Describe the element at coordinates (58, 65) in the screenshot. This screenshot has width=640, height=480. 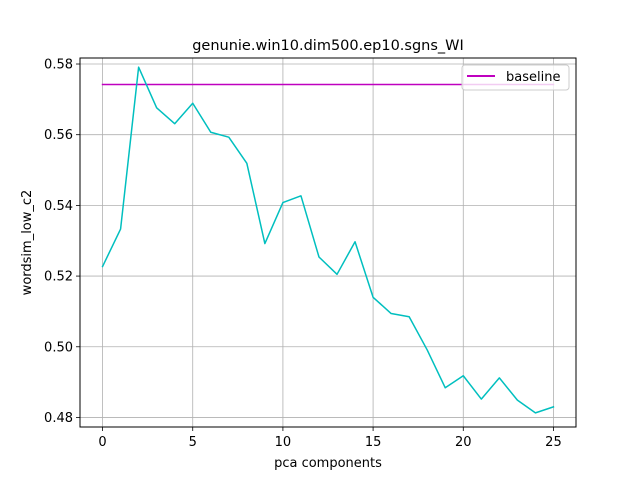
I see `y-tick-label: 0.58` at that location.